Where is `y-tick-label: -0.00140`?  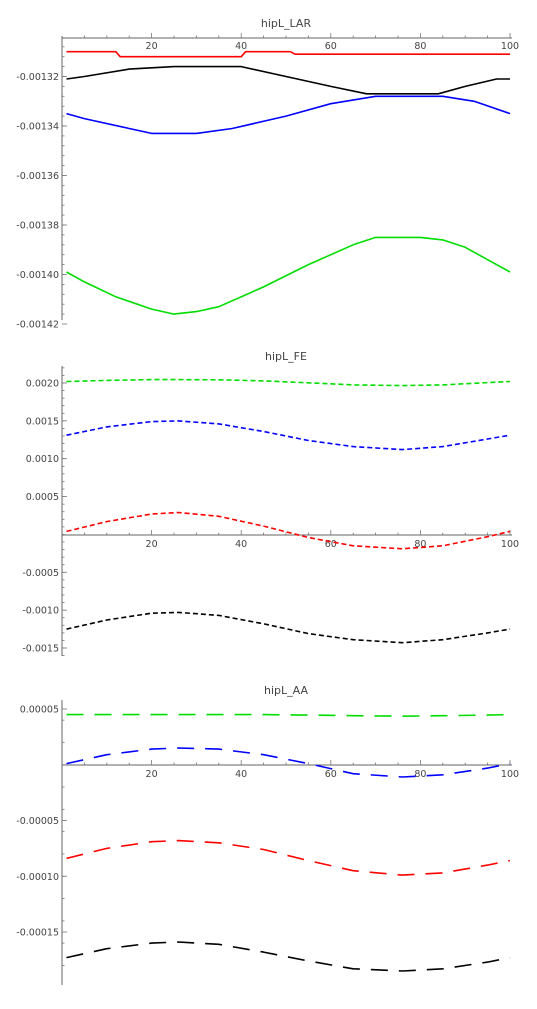 y-tick-label: -0.00140 is located at coordinates (37, 275).